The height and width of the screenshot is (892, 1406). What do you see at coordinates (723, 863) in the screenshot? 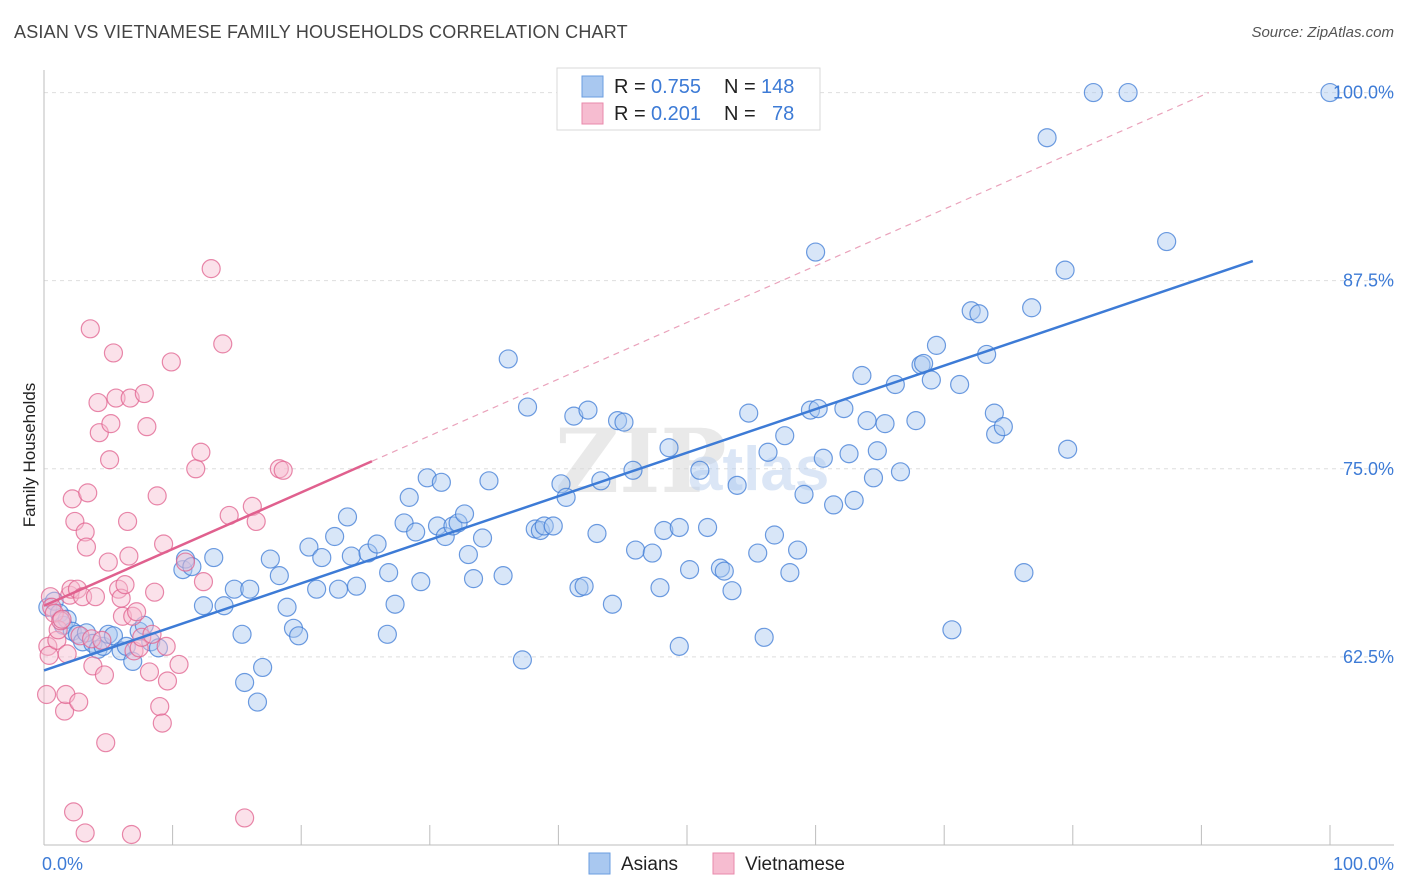
I see `bottom-legend-swatch-vietnamese` at bounding box center [723, 863].